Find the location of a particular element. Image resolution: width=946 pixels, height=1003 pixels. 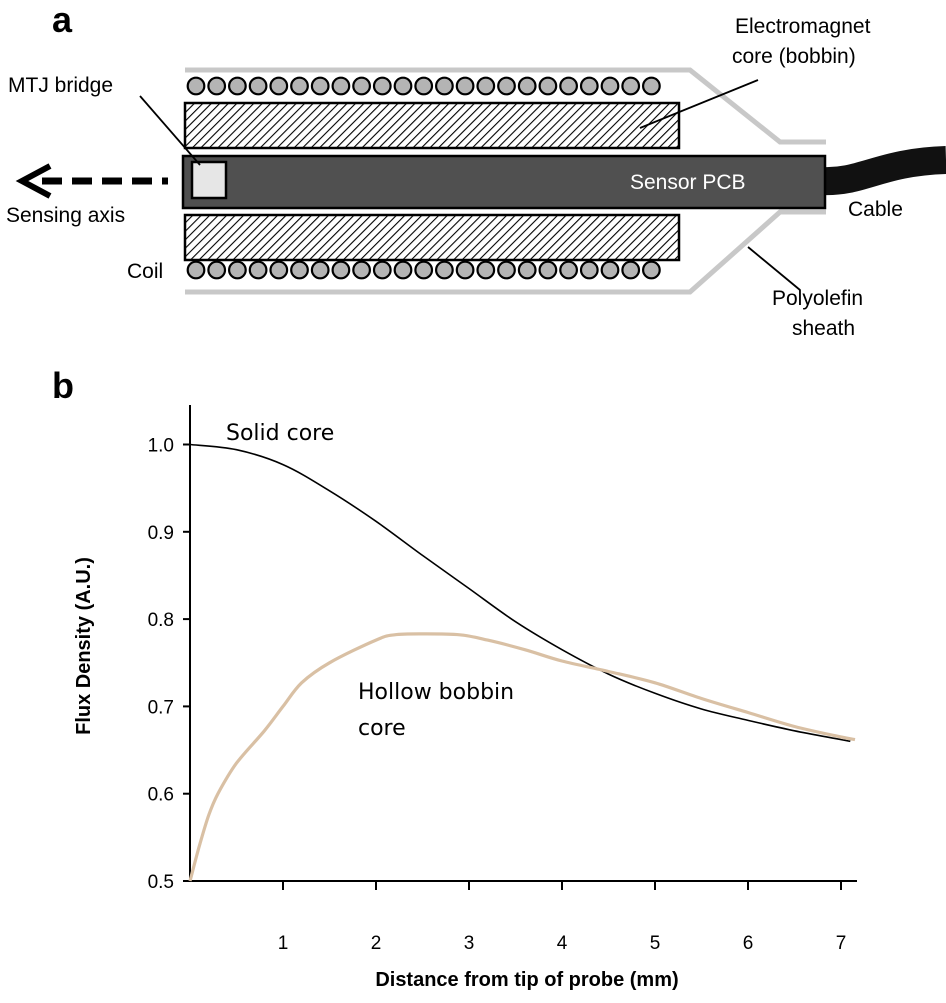

x-tick-label: 7 is located at coordinates (841, 943).